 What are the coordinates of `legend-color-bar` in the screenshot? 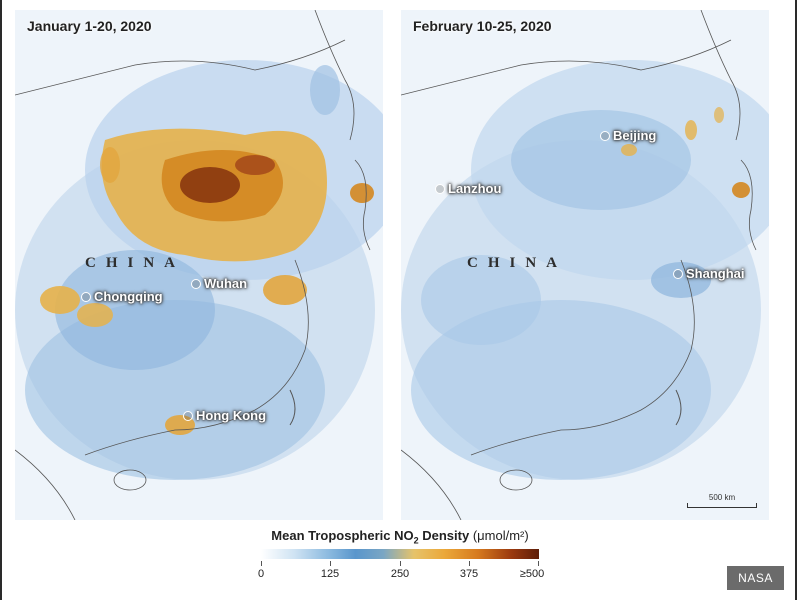 It's located at (400, 554).